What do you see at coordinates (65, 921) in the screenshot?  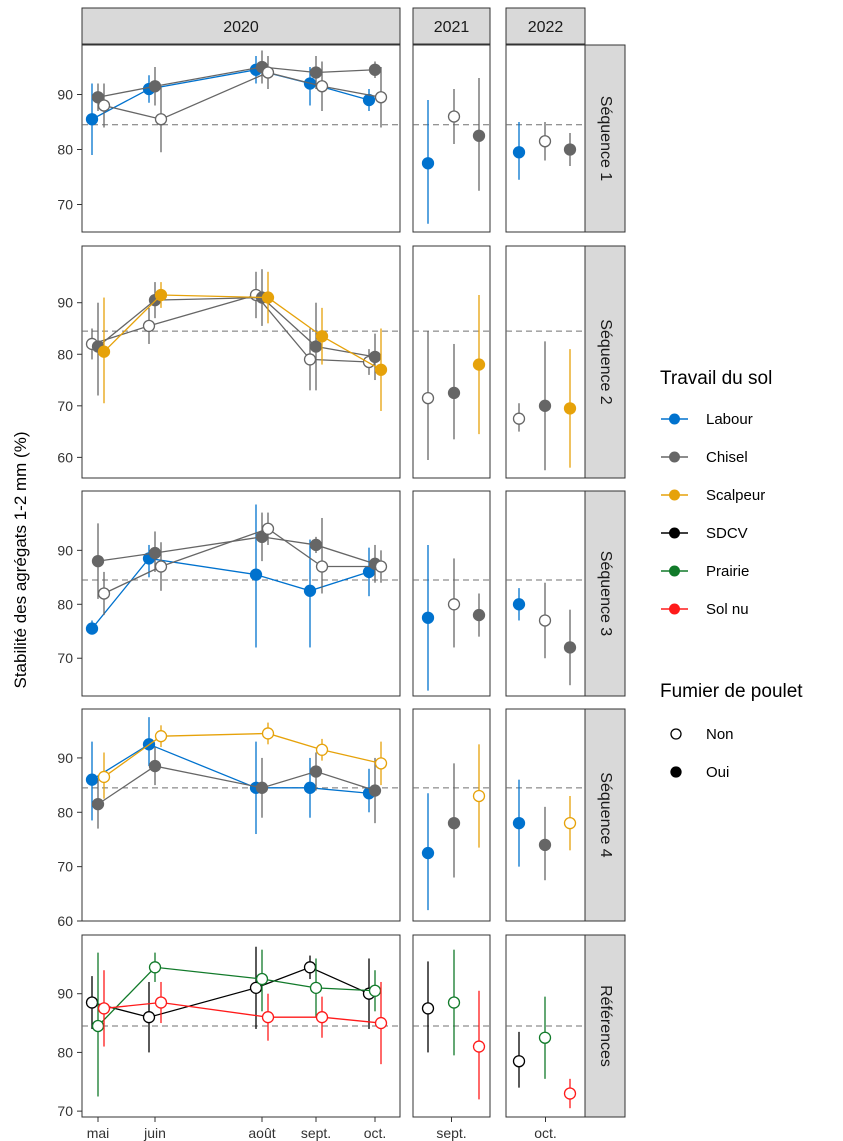 I see `y-tick-label: 60` at bounding box center [65, 921].